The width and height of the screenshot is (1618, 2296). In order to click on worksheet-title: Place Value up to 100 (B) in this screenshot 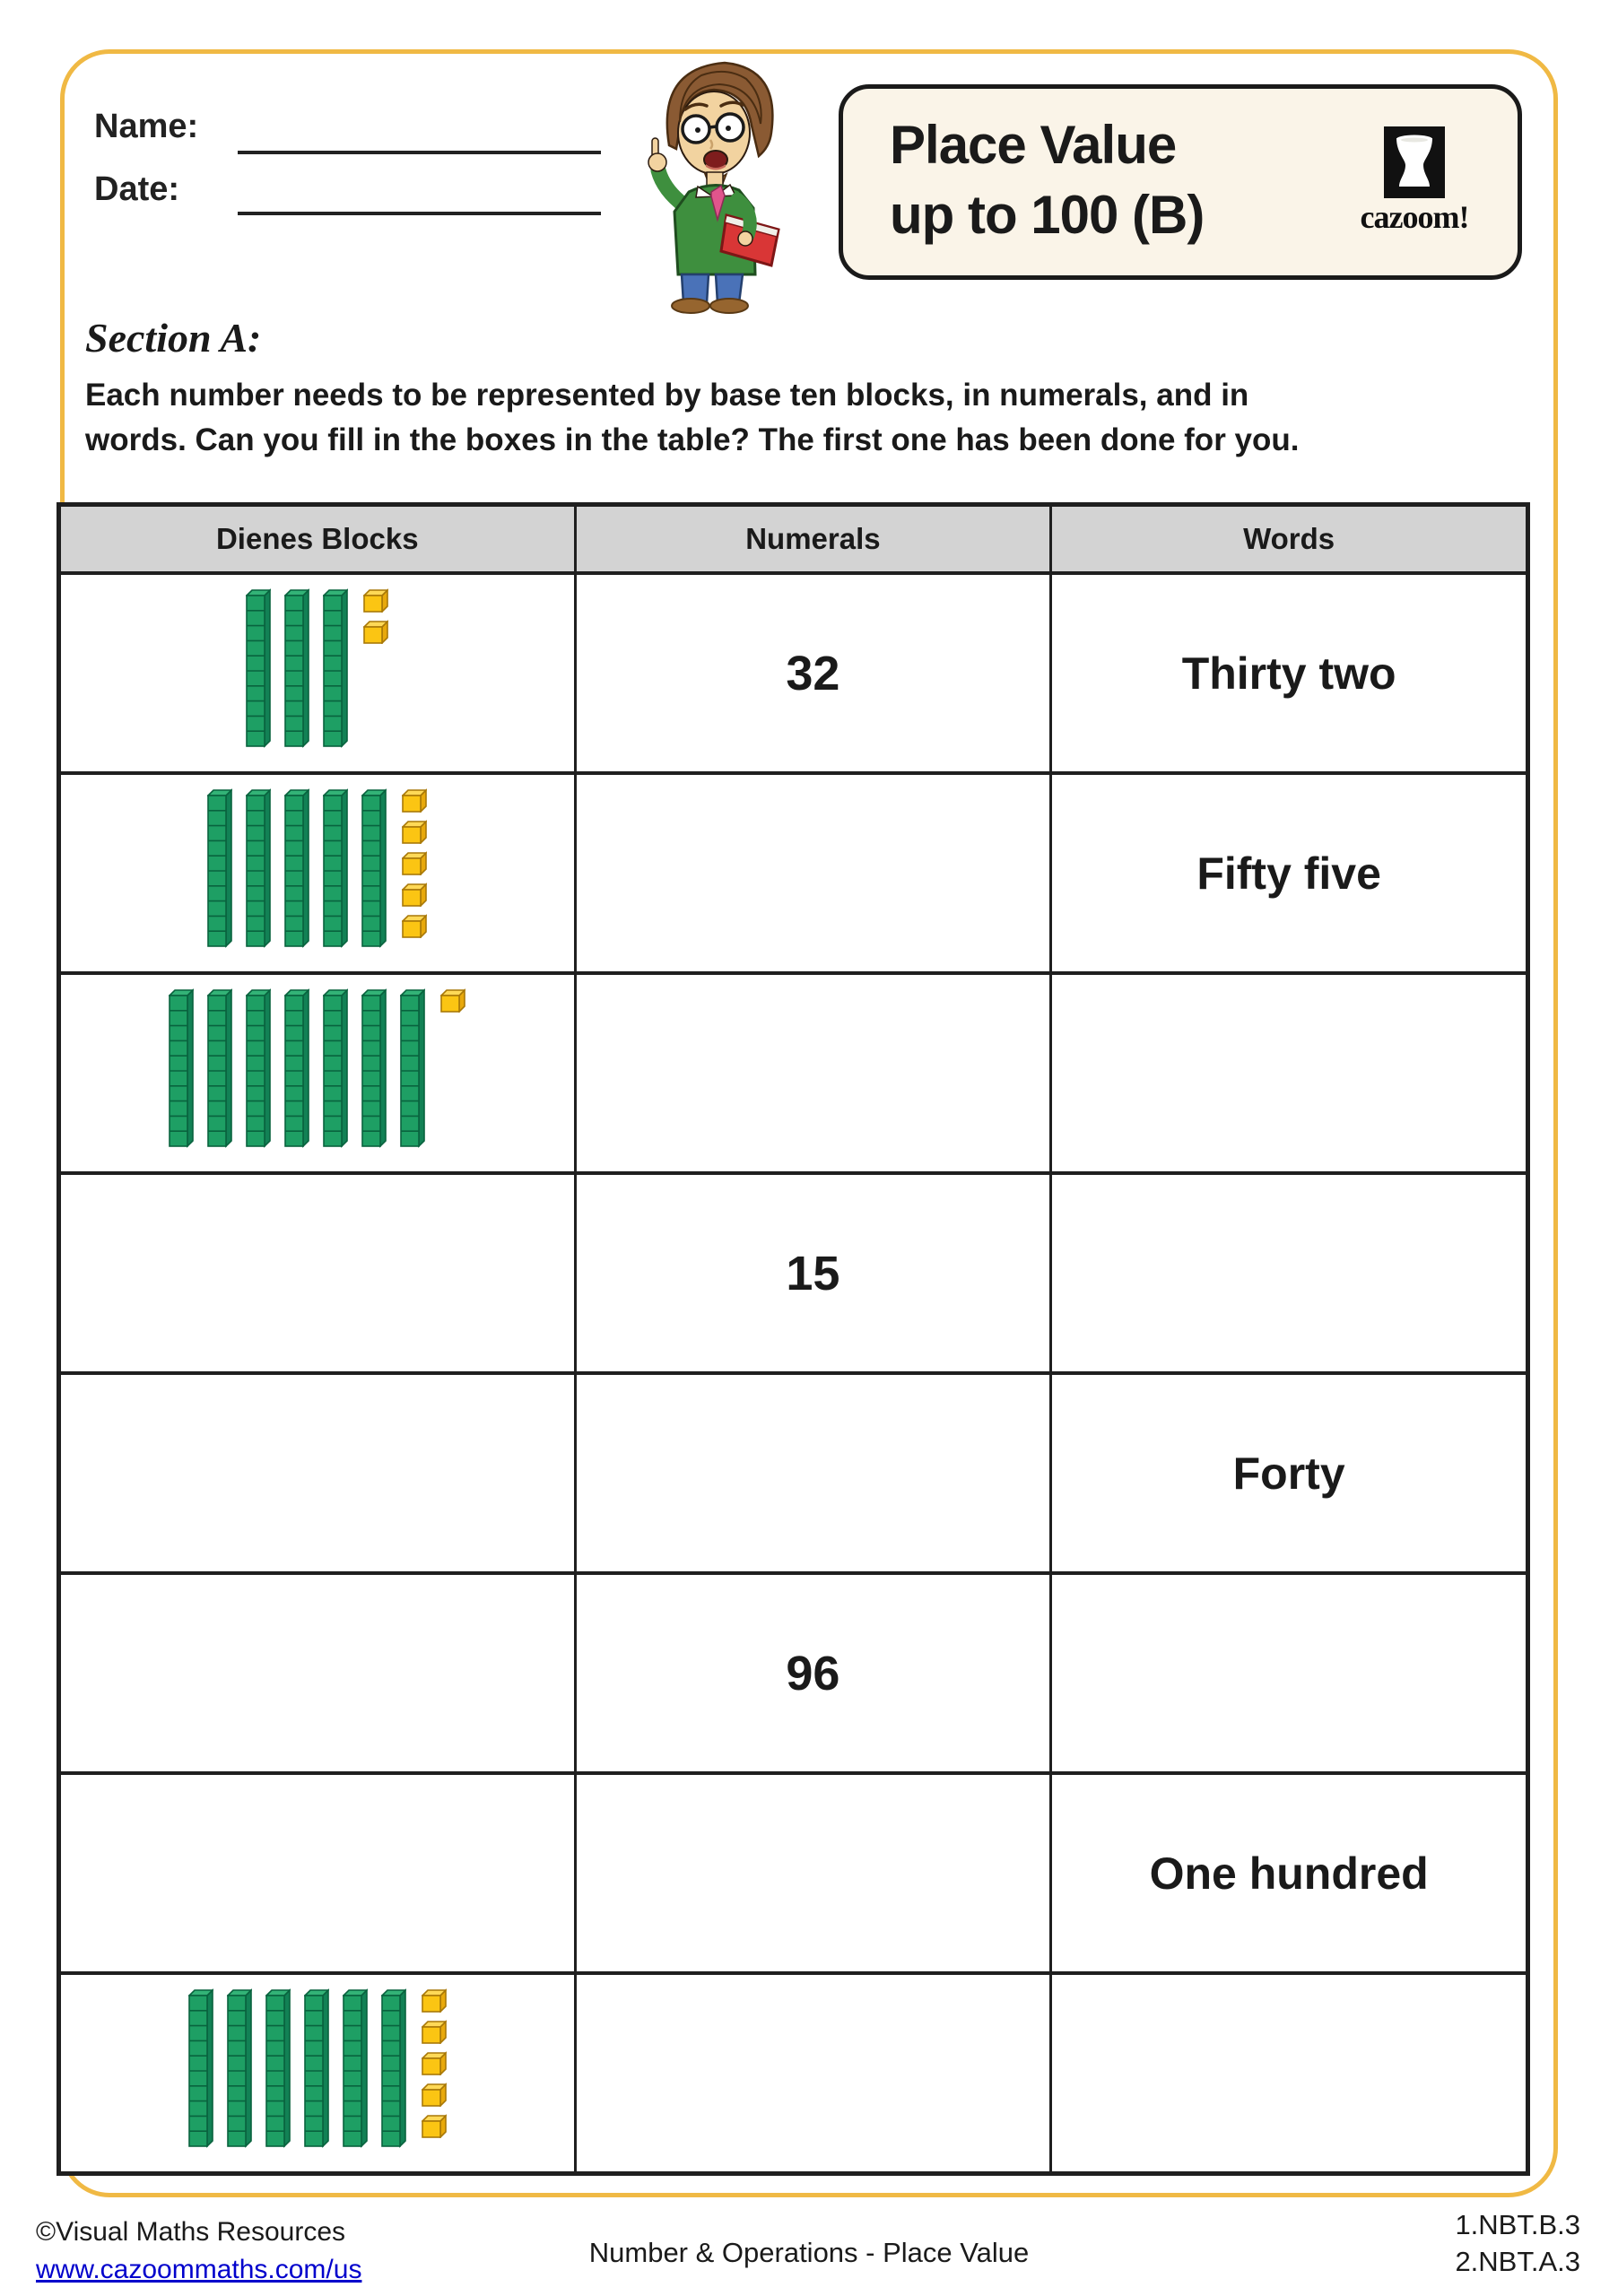, I will do `click(1047, 180)`.